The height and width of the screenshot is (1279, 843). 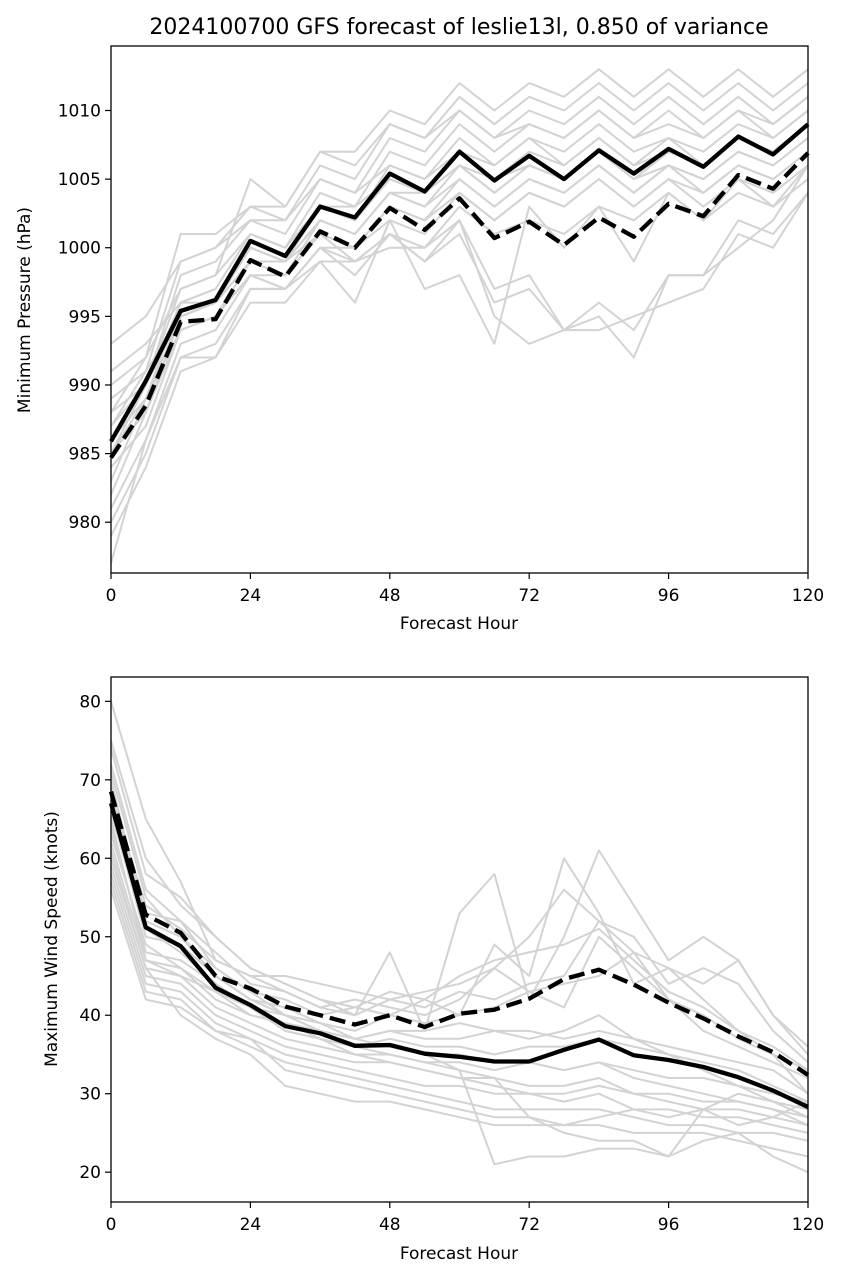 What do you see at coordinates (390, 596) in the screenshot?
I see `pressure-x-tick-label: 48` at bounding box center [390, 596].